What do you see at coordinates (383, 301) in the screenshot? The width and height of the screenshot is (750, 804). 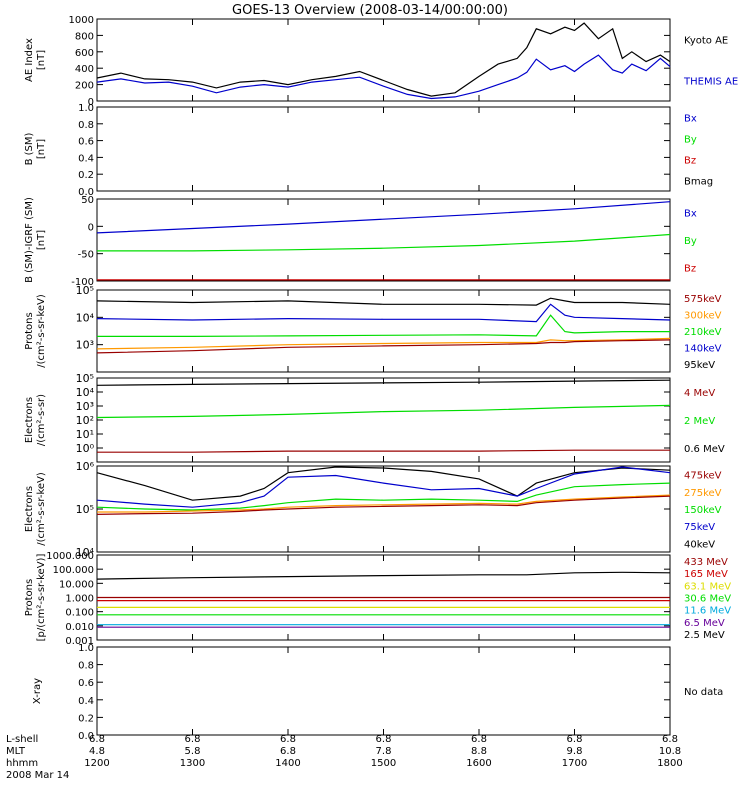 I see `series-line-95kev` at bounding box center [383, 301].